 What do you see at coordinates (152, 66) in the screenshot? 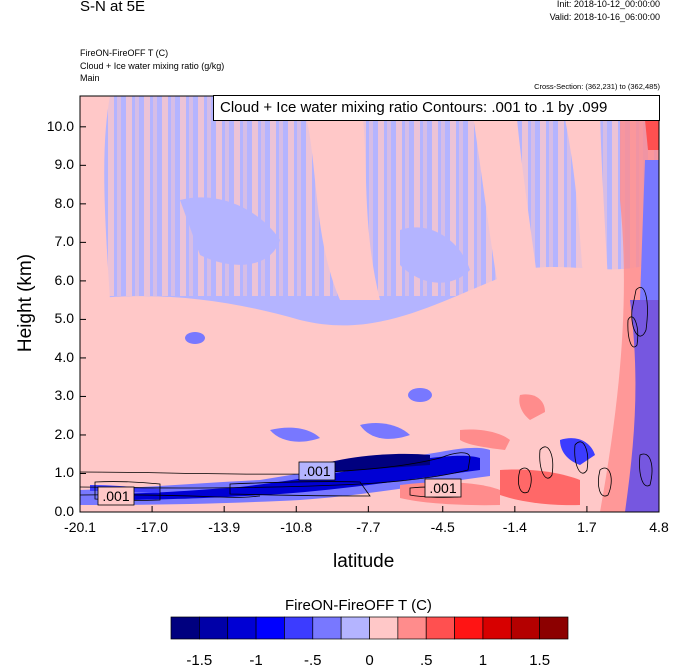
I see `contour-description: Cloud + Ice water mixing ratio (g/kg)` at bounding box center [152, 66].